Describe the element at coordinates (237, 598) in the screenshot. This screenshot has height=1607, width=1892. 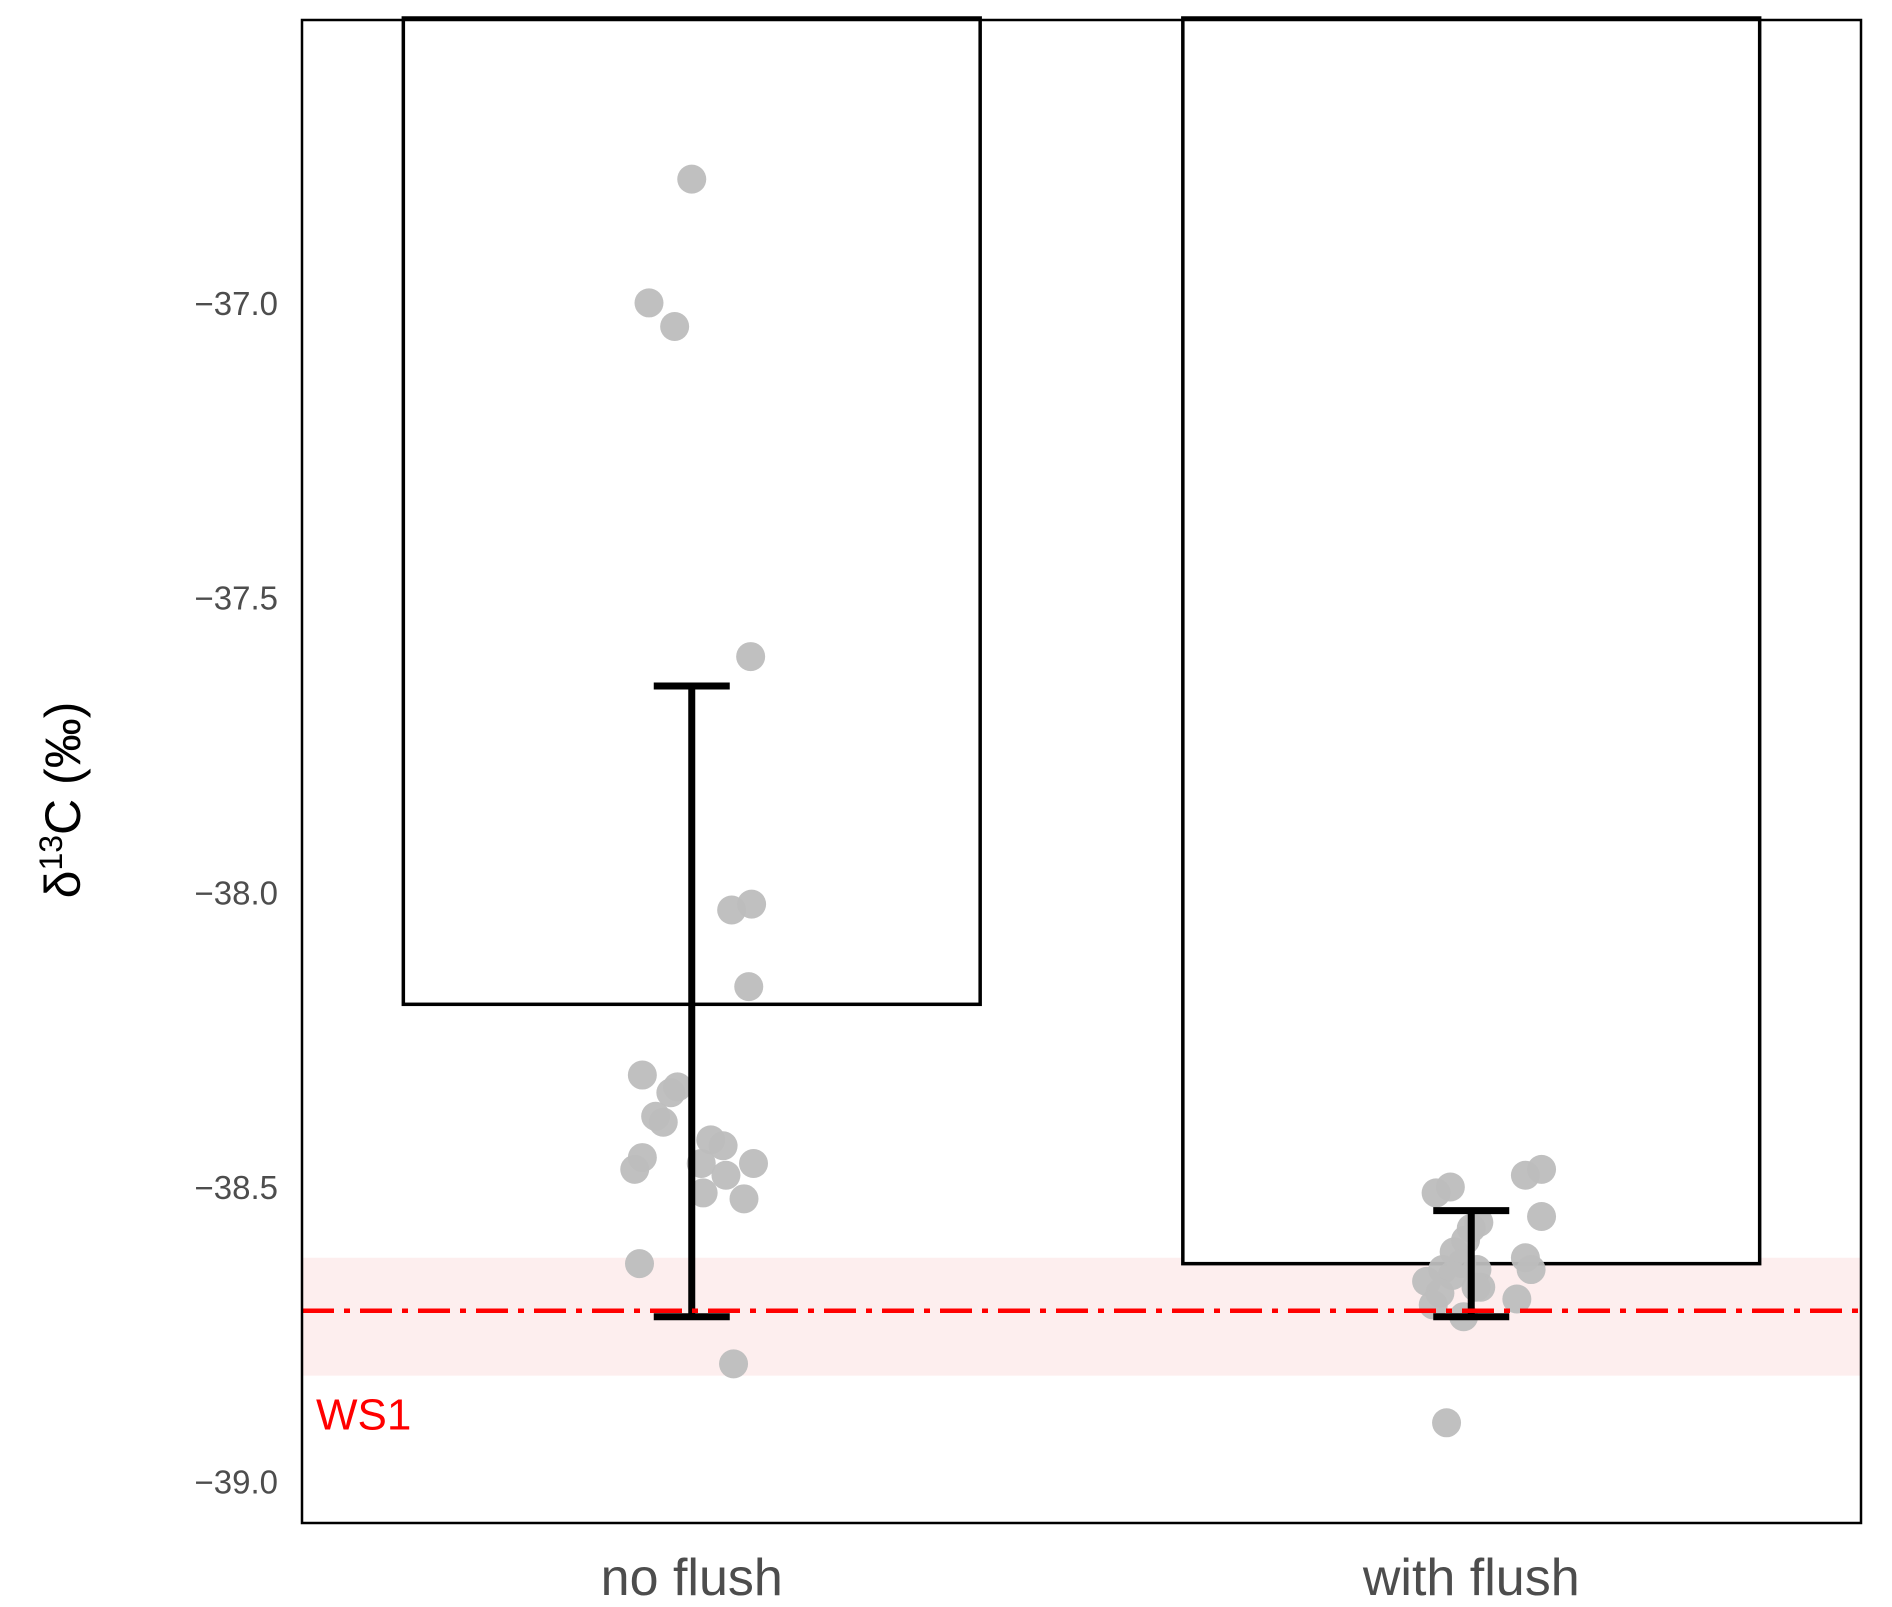
I see `y-tick-label: −37.5` at that location.